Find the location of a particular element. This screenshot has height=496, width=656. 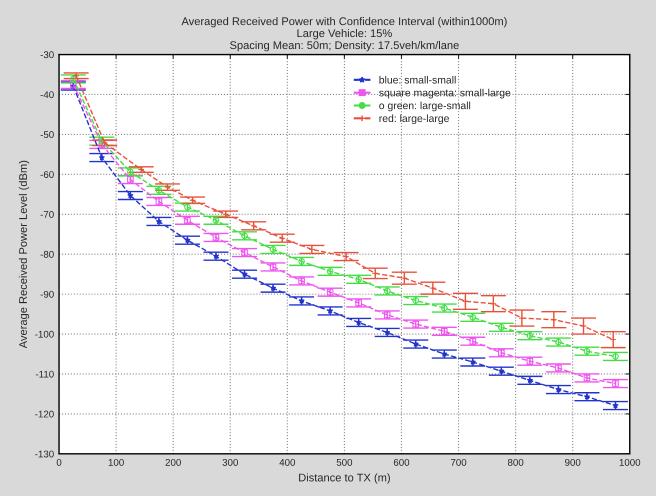

y-tick-label: -100 is located at coordinates (44, 334).